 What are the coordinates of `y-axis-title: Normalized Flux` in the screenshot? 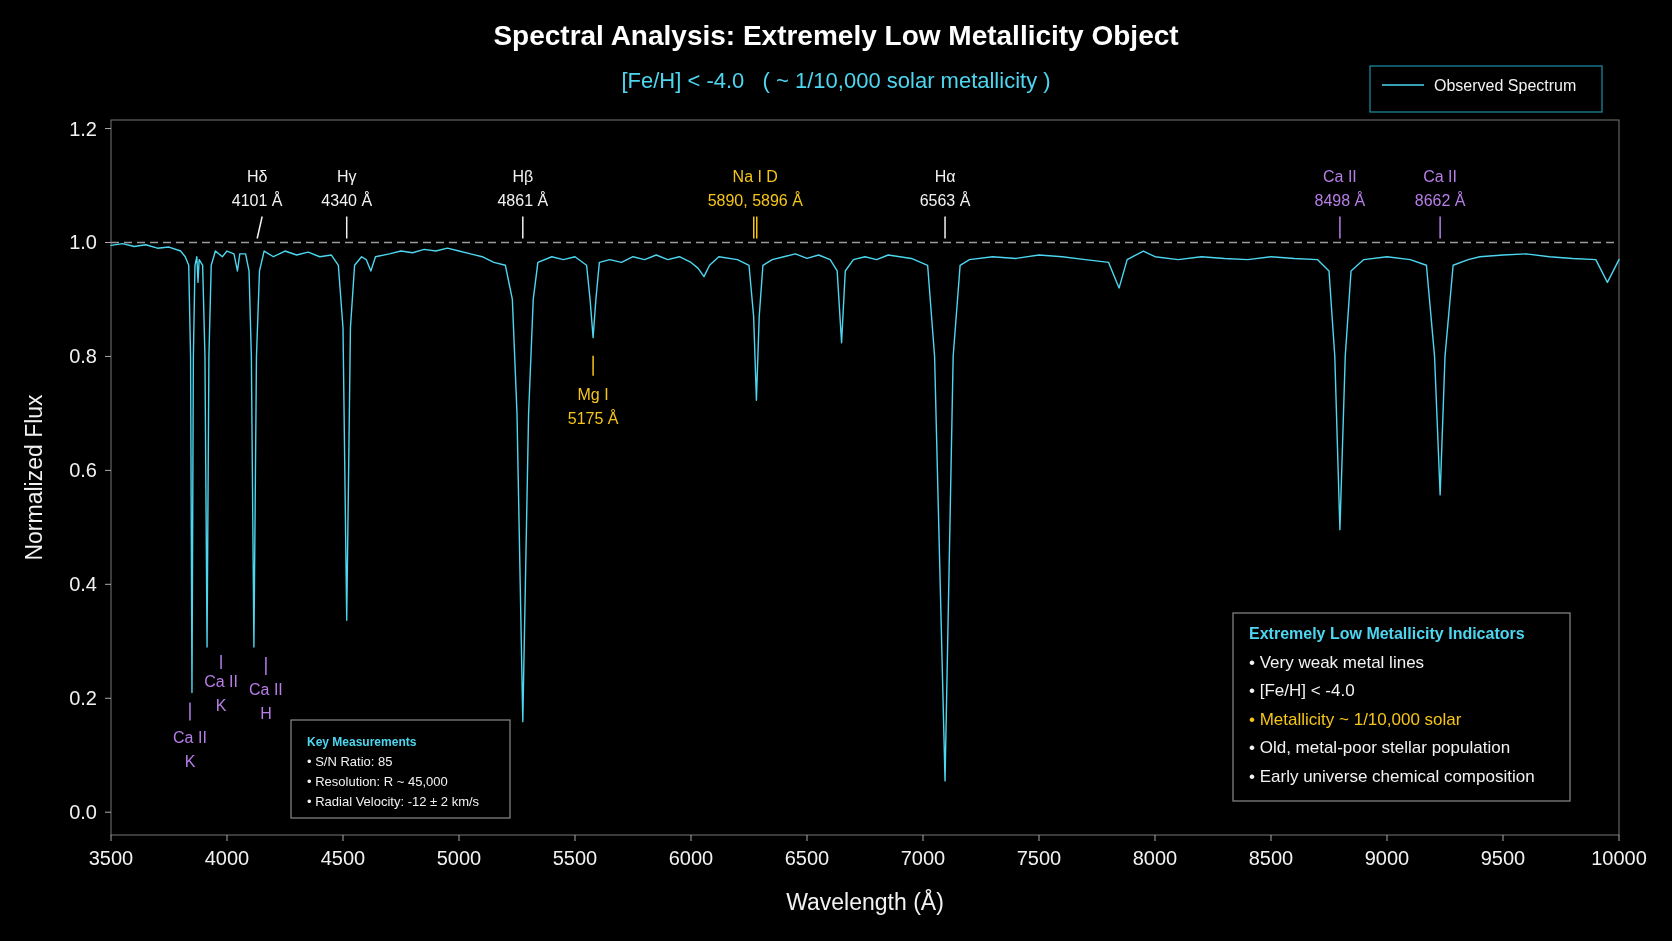 It's located at (34, 477).